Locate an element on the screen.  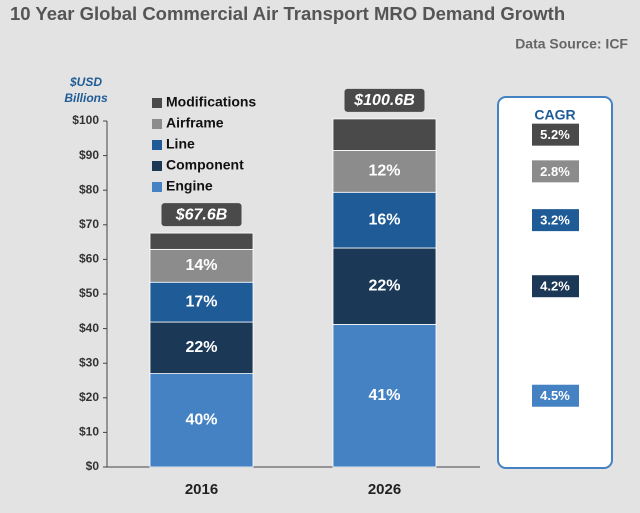
cagr-value: 2.8% is located at coordinates (555, 171).